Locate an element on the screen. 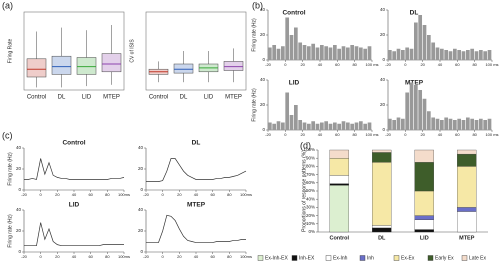 The height and width of the screenshot is (265, 500). y-tick-label: 60% is located at coordinates (310, 182).